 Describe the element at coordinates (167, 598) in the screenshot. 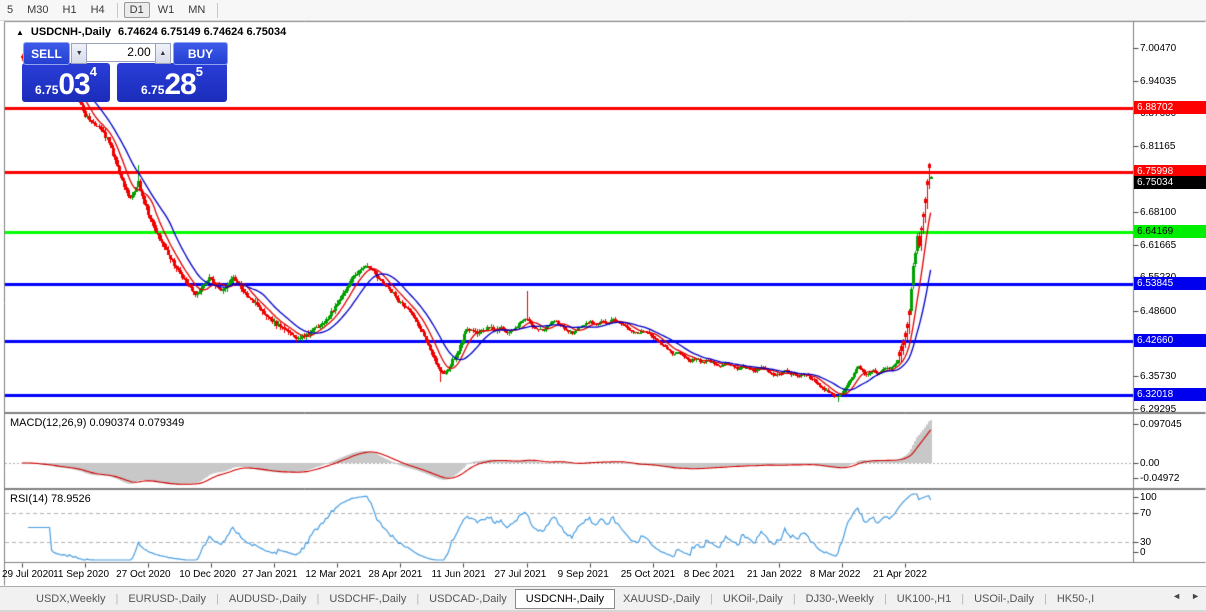

I see `chart-tab-eurusd-daily: EURUSD-,Daily` at that location.